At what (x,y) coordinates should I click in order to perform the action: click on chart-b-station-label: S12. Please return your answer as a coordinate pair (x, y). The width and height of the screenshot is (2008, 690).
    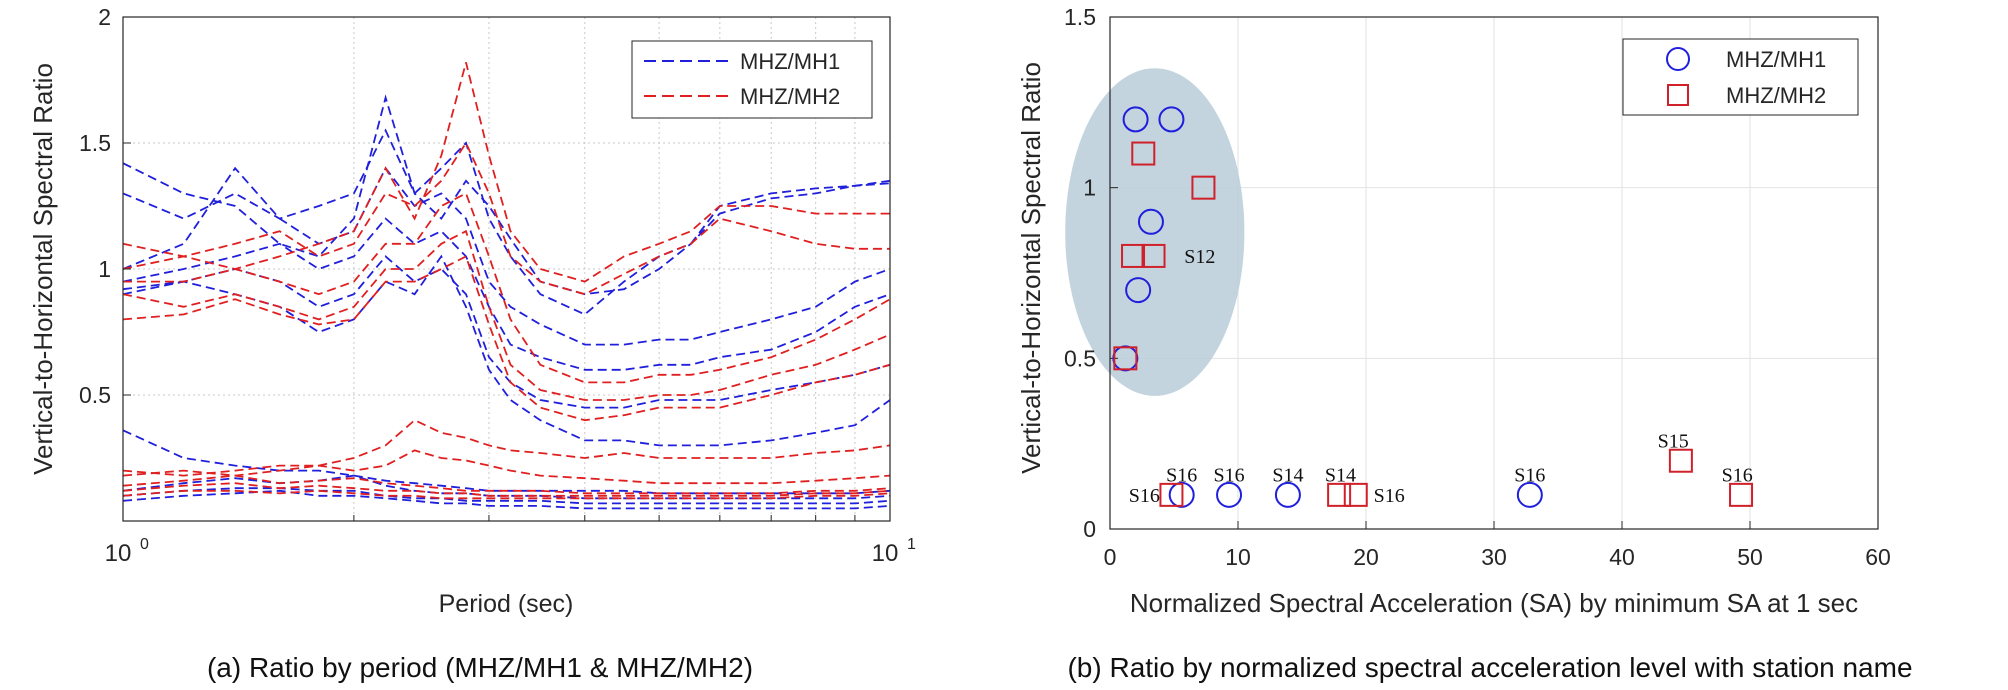
    Looking at the image, I should click on (1199, 257).